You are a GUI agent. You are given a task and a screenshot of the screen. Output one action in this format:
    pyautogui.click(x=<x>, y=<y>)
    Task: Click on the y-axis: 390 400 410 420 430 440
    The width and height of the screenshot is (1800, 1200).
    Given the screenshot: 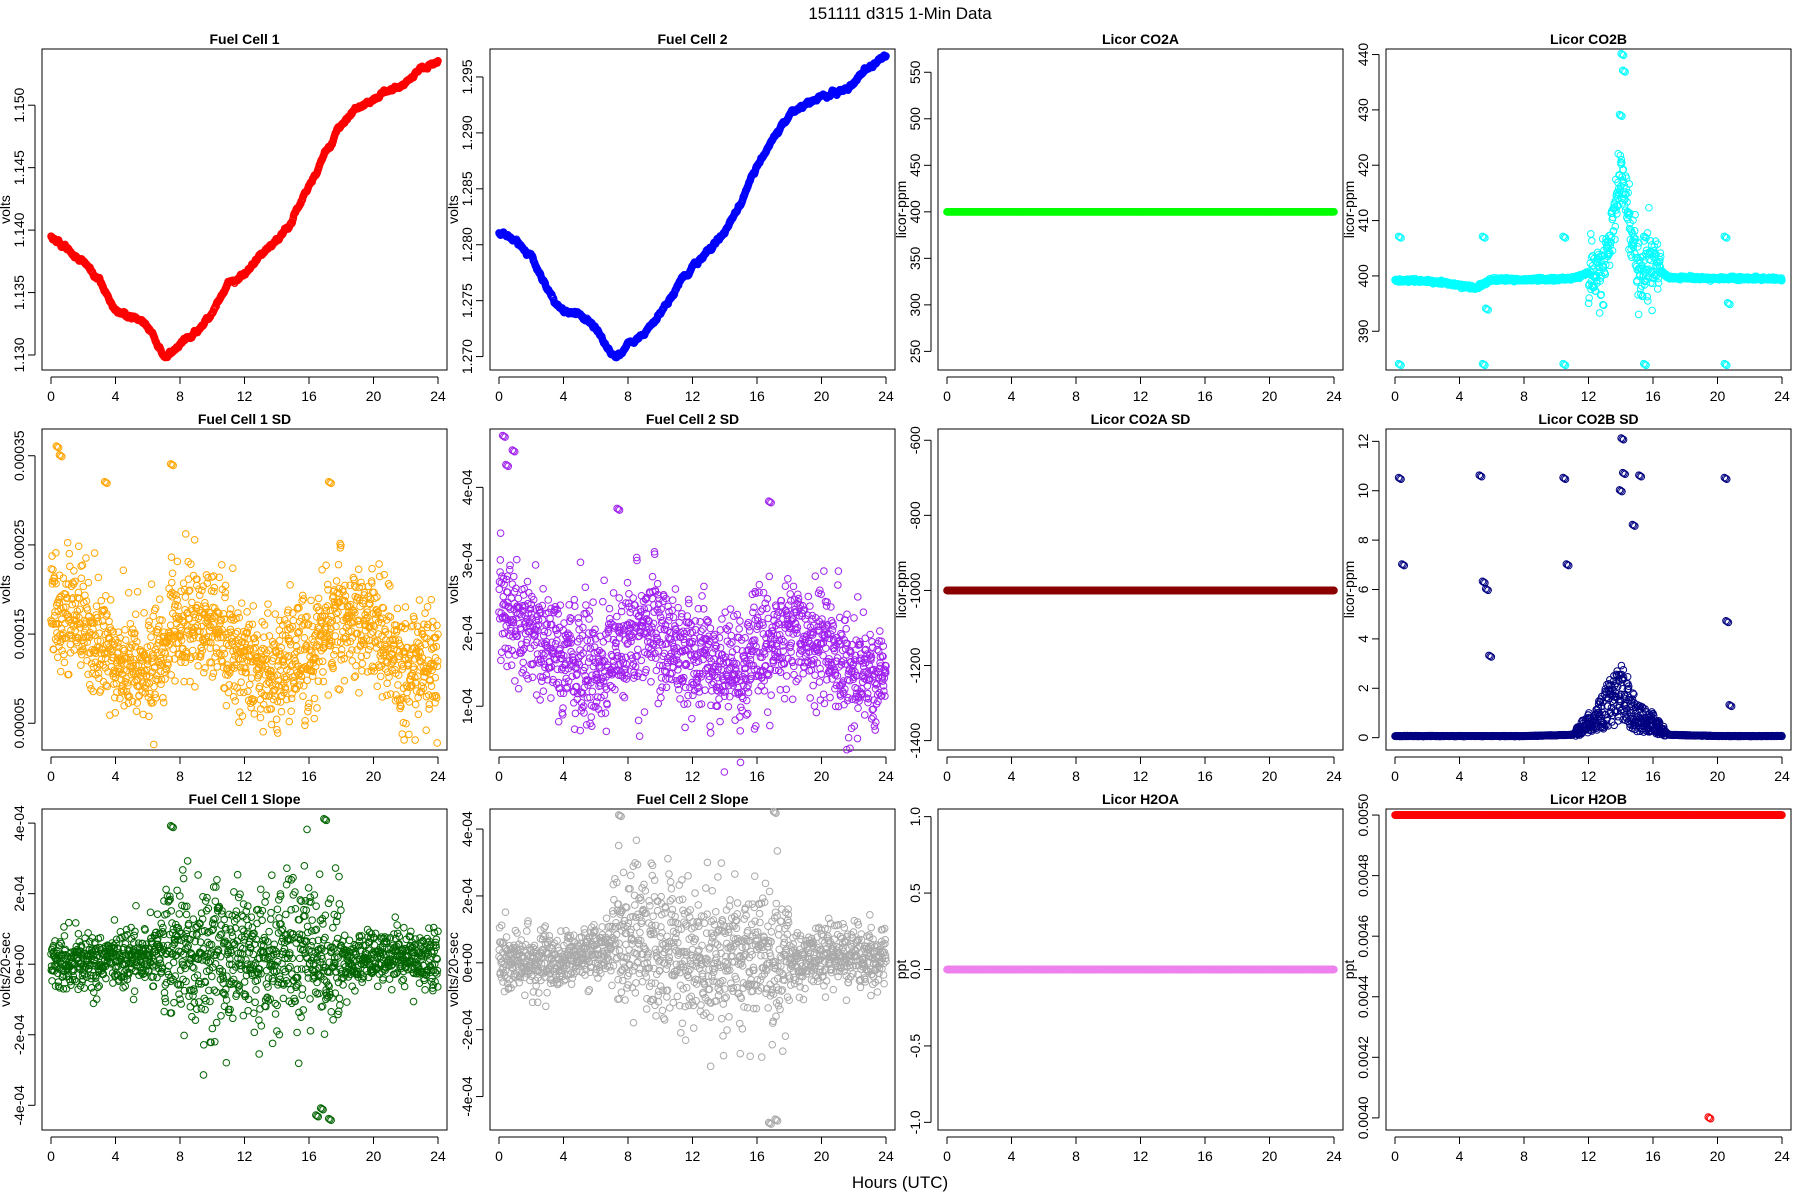 What is the action you would take?
    pyautogui.click(x=1367, y=193)
    